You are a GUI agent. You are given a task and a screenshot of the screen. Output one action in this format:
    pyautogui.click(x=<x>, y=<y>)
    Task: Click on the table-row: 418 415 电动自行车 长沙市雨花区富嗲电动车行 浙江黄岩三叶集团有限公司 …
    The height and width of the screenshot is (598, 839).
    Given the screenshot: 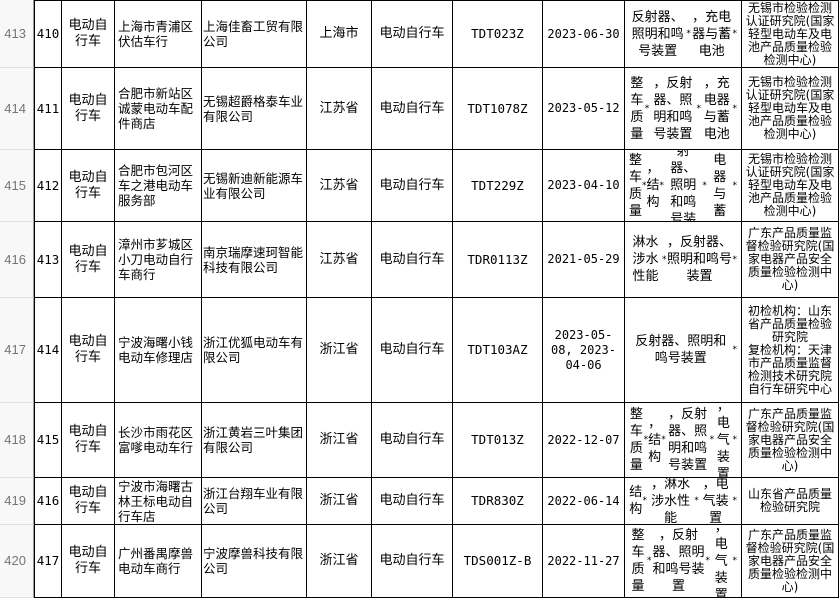 What is the action you would take?
    pyautogui.click(x=419, y=440)
    